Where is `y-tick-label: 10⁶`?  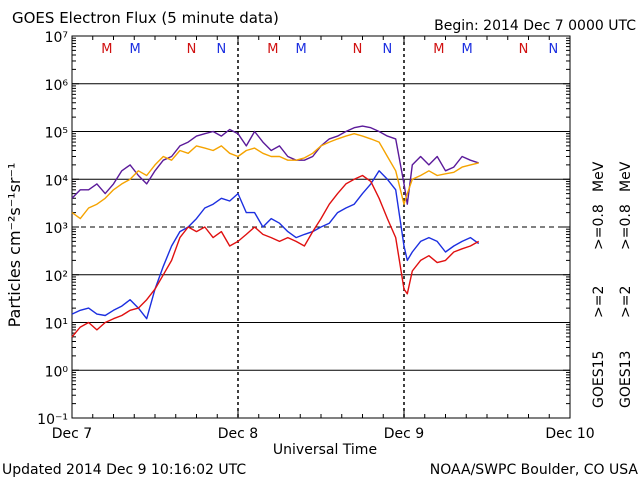
y-tick-label: 10⁶ is located at coordinates (57, 86).